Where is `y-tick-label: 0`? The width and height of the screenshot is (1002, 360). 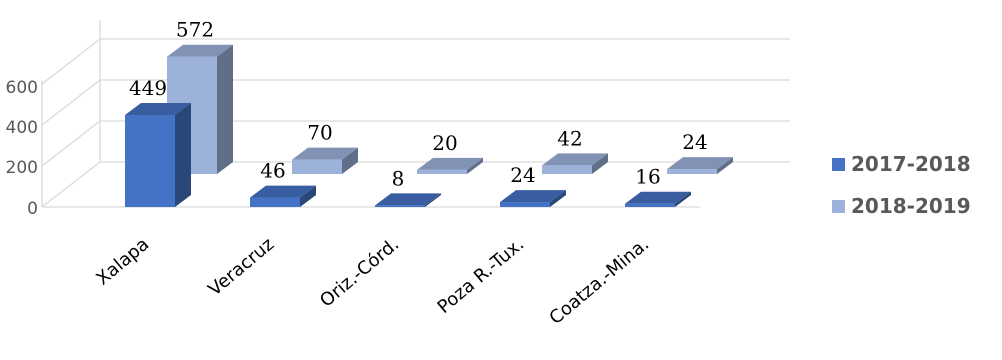 y-tick-label: 0 is located at coordinates (32, 209).